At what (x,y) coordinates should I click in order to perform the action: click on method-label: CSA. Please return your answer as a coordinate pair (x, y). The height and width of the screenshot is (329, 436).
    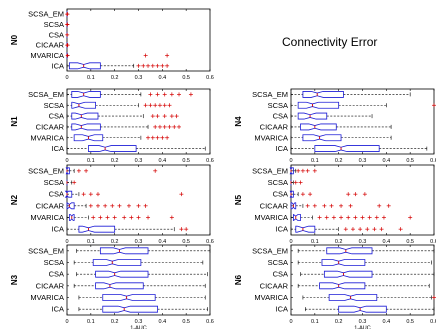
    Looking at the image, I should click on (280, 274).